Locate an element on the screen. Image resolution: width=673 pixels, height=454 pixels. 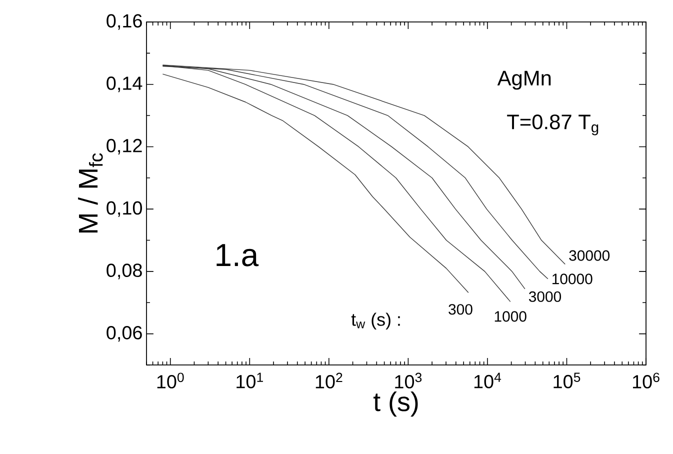
annotation: 1.a is located at coordinates (237, 255).